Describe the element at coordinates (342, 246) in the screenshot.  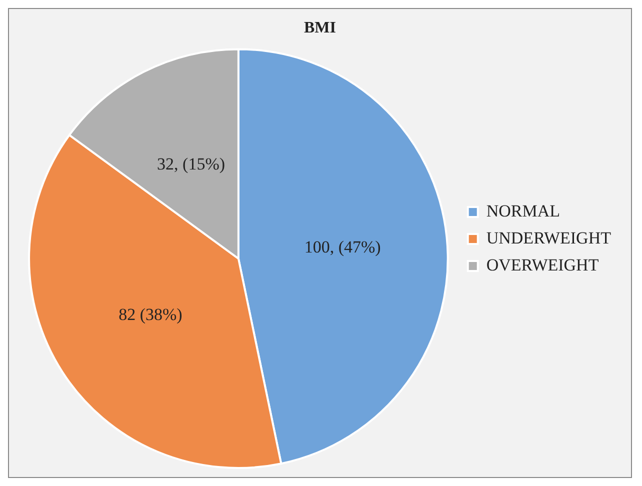
I see `data-label: 100, (47%)` at that location.